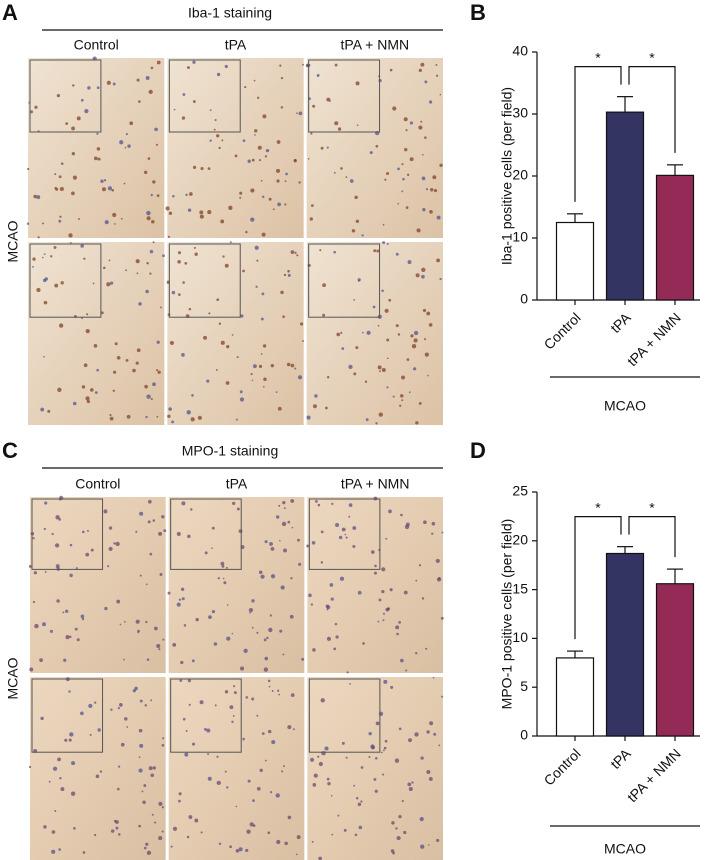 The image size is (709, 860). I want to click on x-tick-label: tPA, so click(620, 758).